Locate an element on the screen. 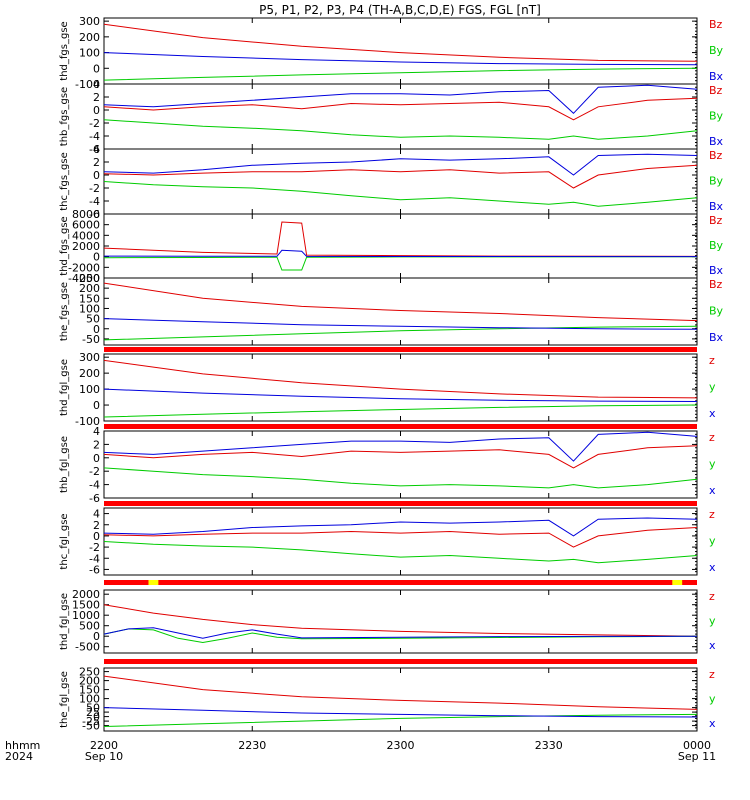  panel-6: -100 0 100 200 300 thd_fgl_gse z yx is located at coordinates (387, 389).